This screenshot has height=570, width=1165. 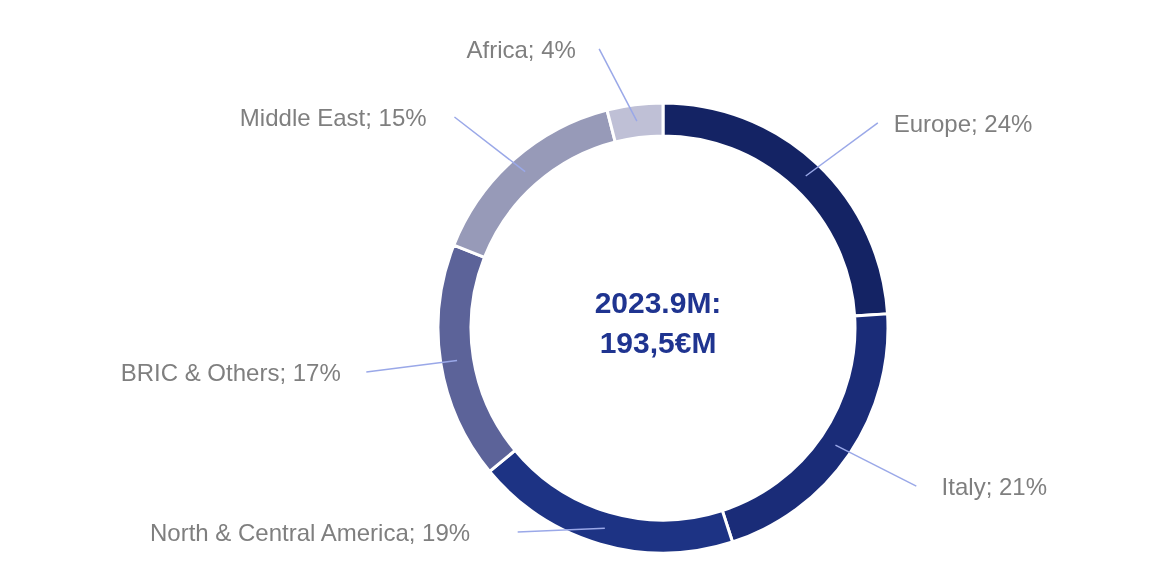 What do you see at coordinates (333, 117) in the screenshot?
I see `slice-label: Middle East; 15%` at bounding box center [333, 117].